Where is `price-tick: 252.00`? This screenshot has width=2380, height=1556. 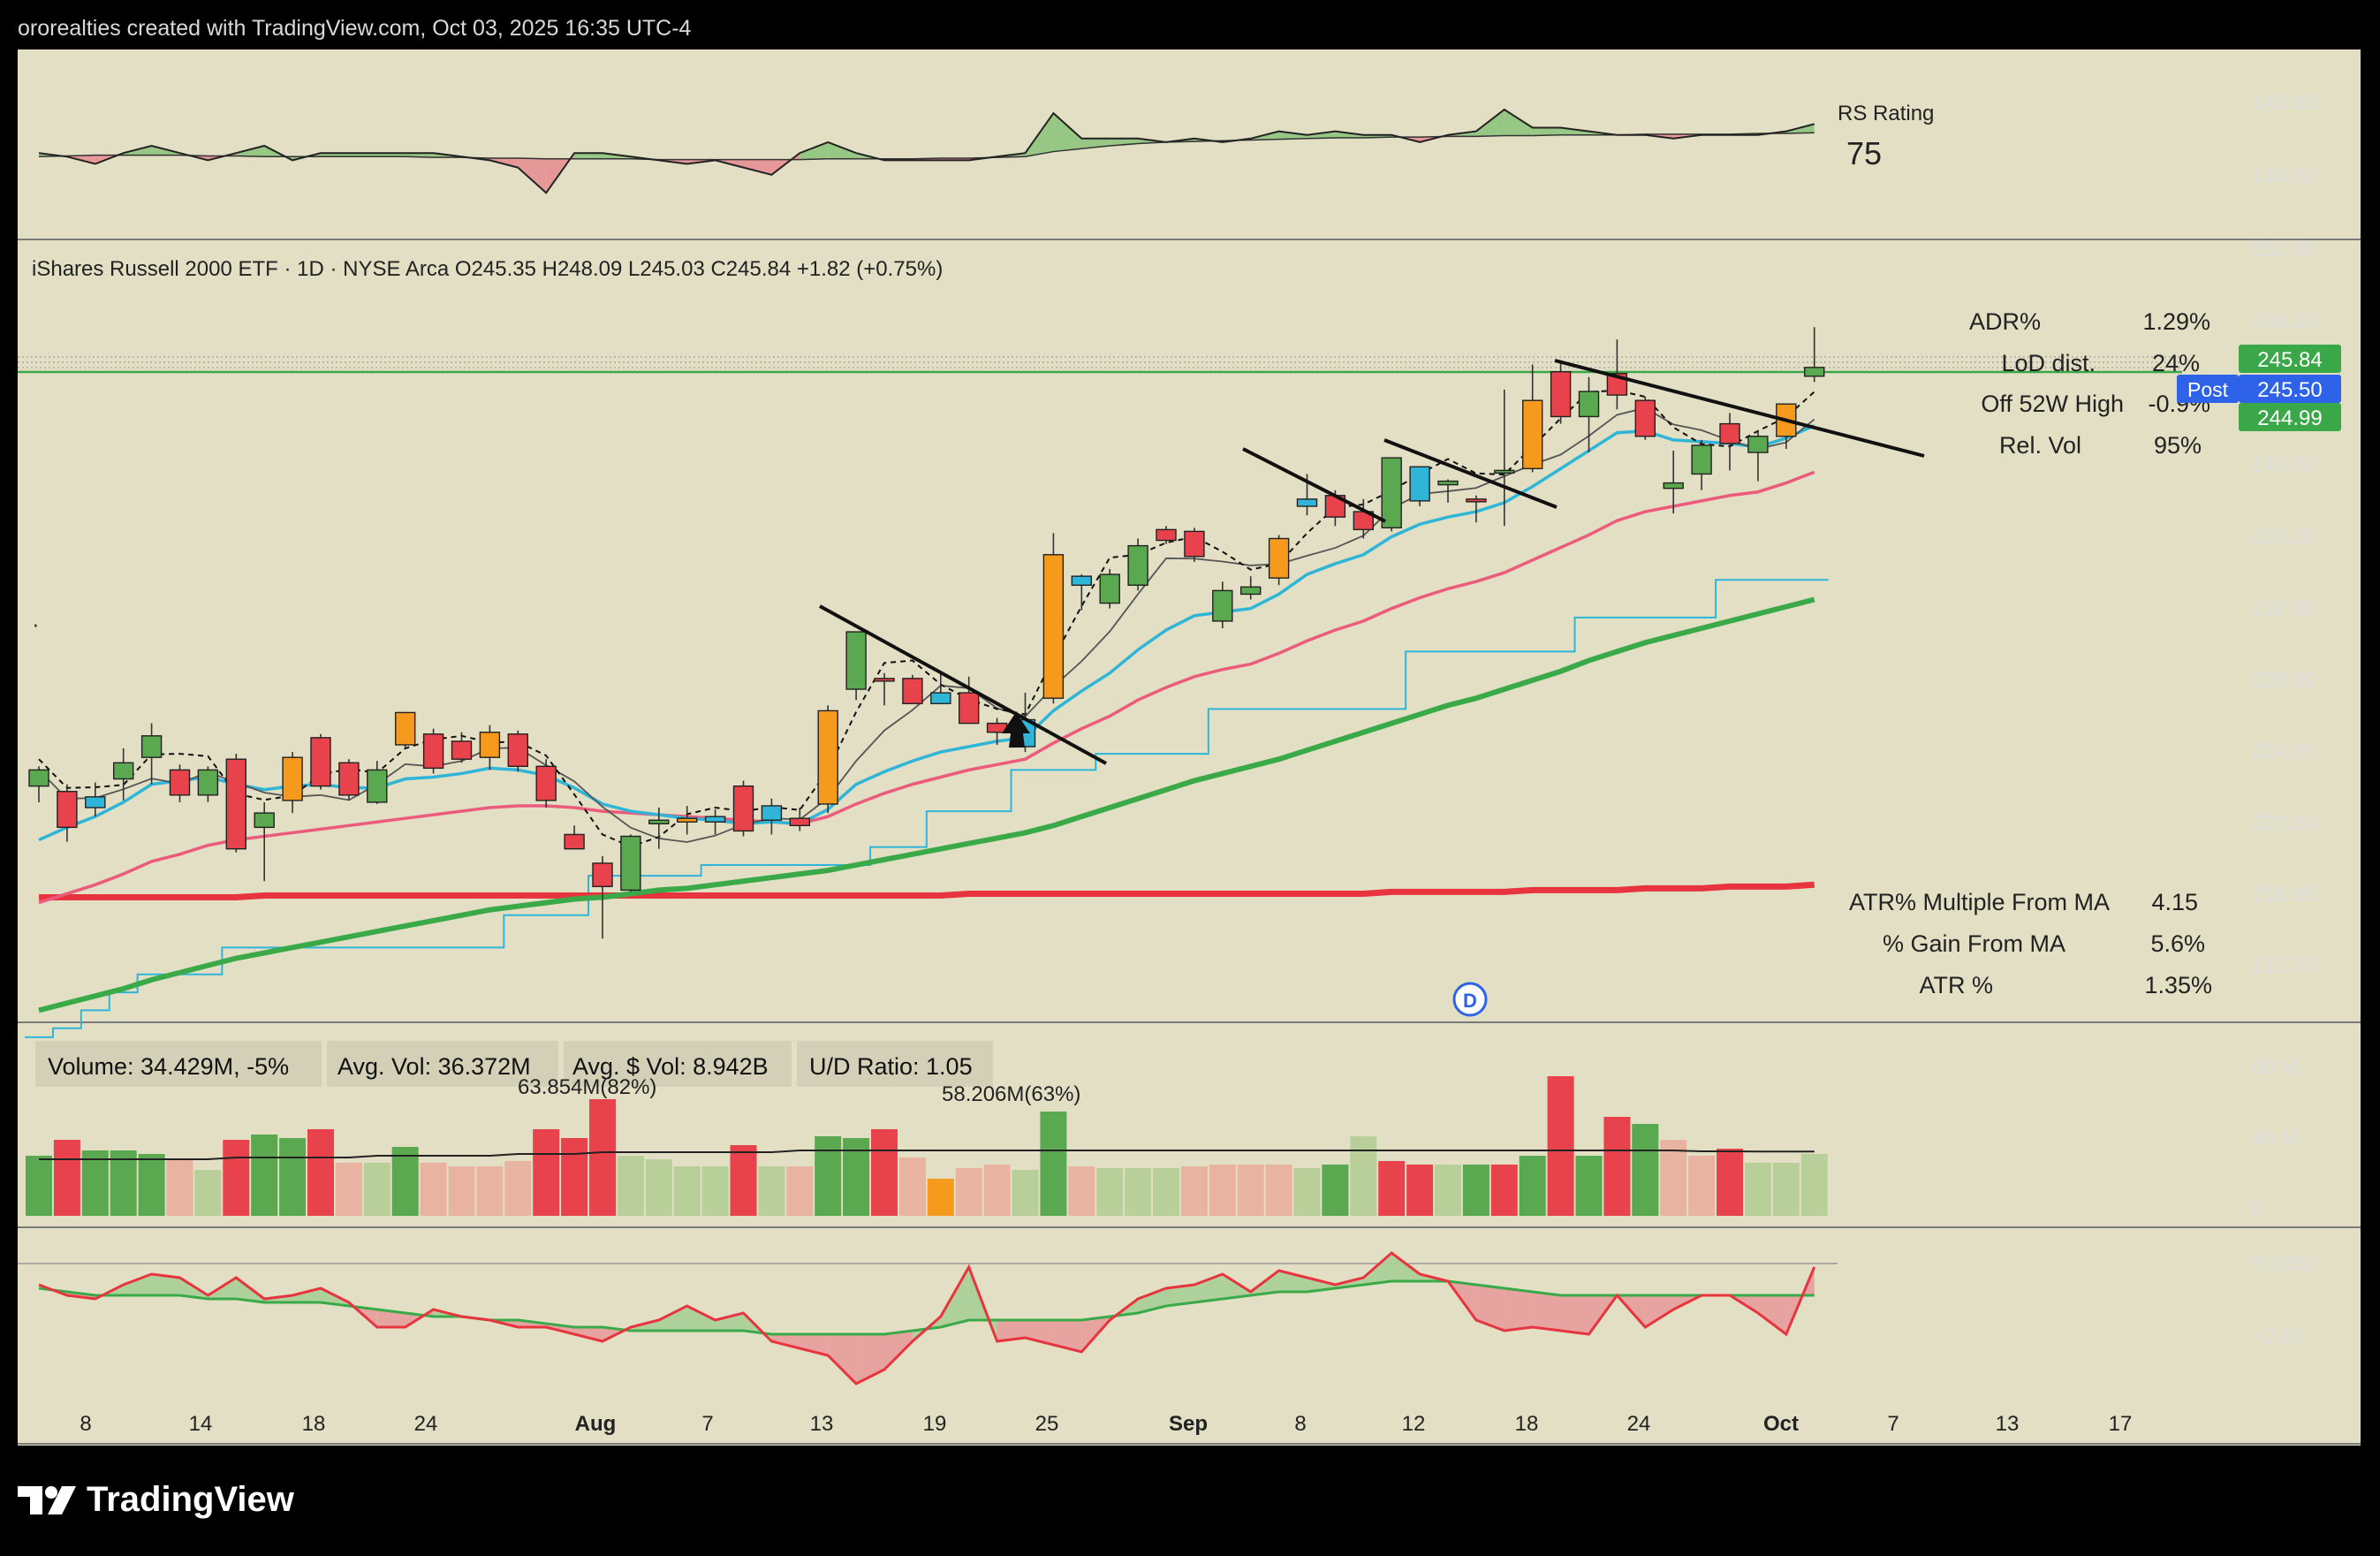
price-tick: 252.00 is located at coordinates (2283, 250).